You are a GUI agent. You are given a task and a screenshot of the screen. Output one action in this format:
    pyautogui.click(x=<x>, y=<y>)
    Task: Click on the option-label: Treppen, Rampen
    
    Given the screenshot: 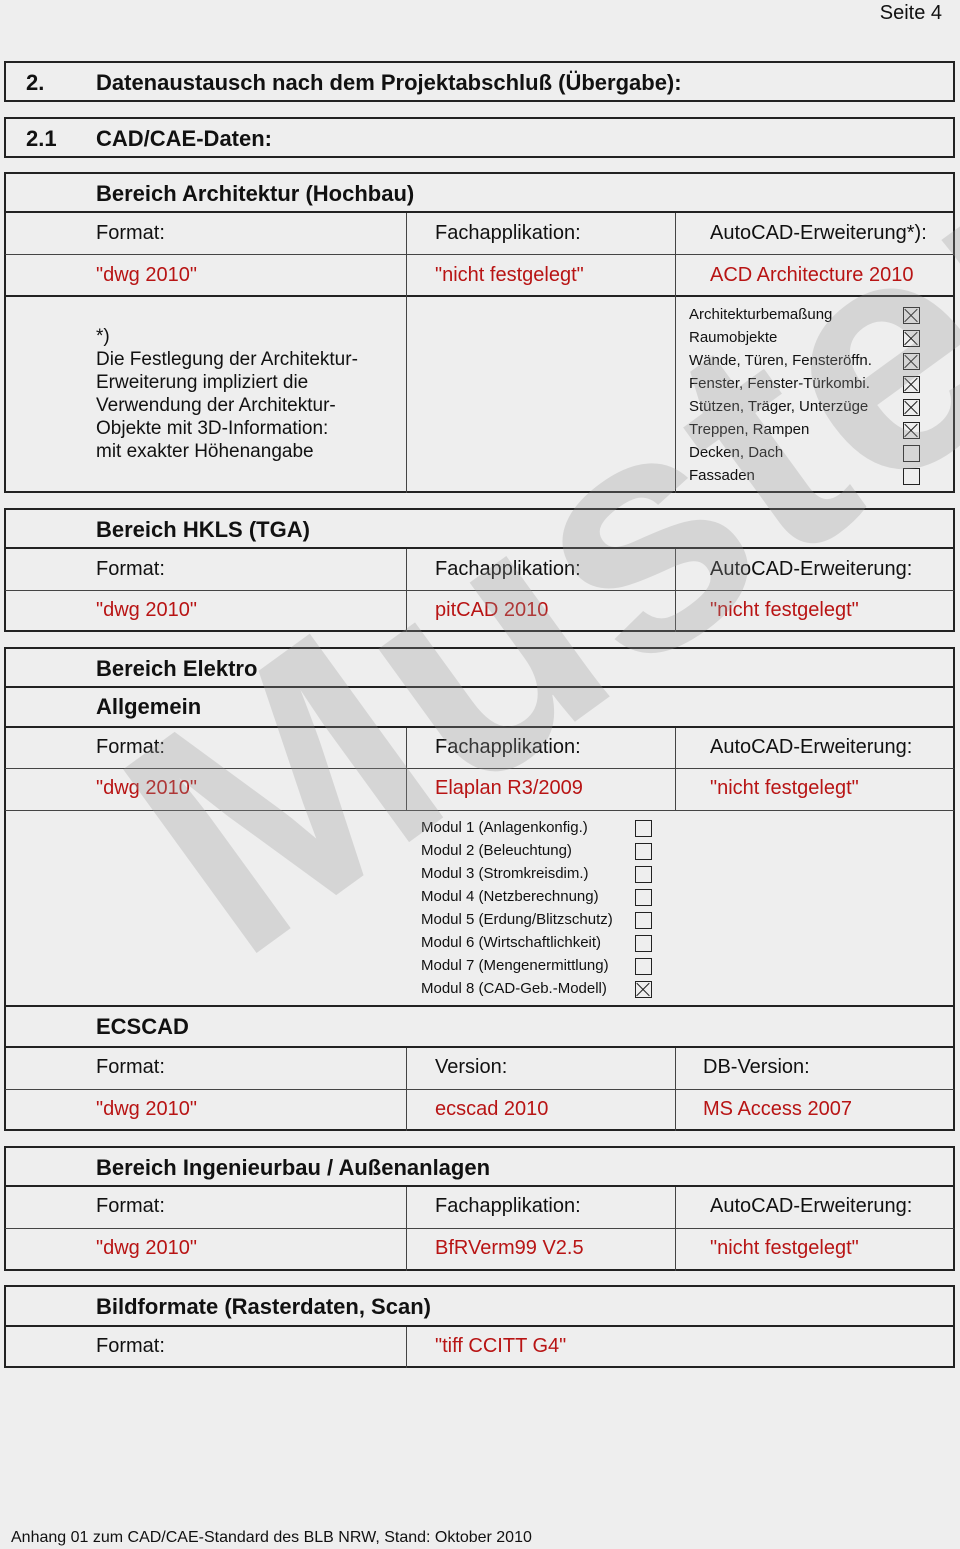 What is the action you would take?
    pyautogui.click(x=749, y=429)
    